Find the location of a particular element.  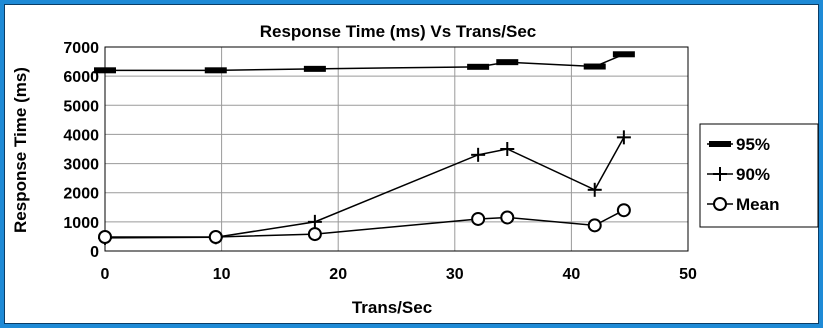

x-axis-label: Trans/Sec is located at coordinates (392, 307).